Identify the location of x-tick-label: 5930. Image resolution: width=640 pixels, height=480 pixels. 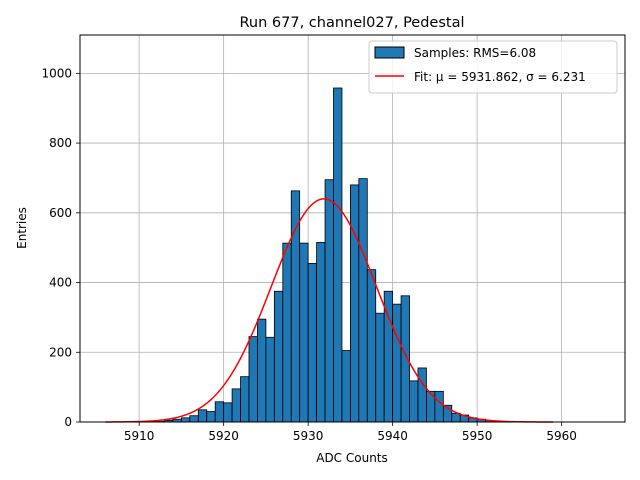
(308, 436).